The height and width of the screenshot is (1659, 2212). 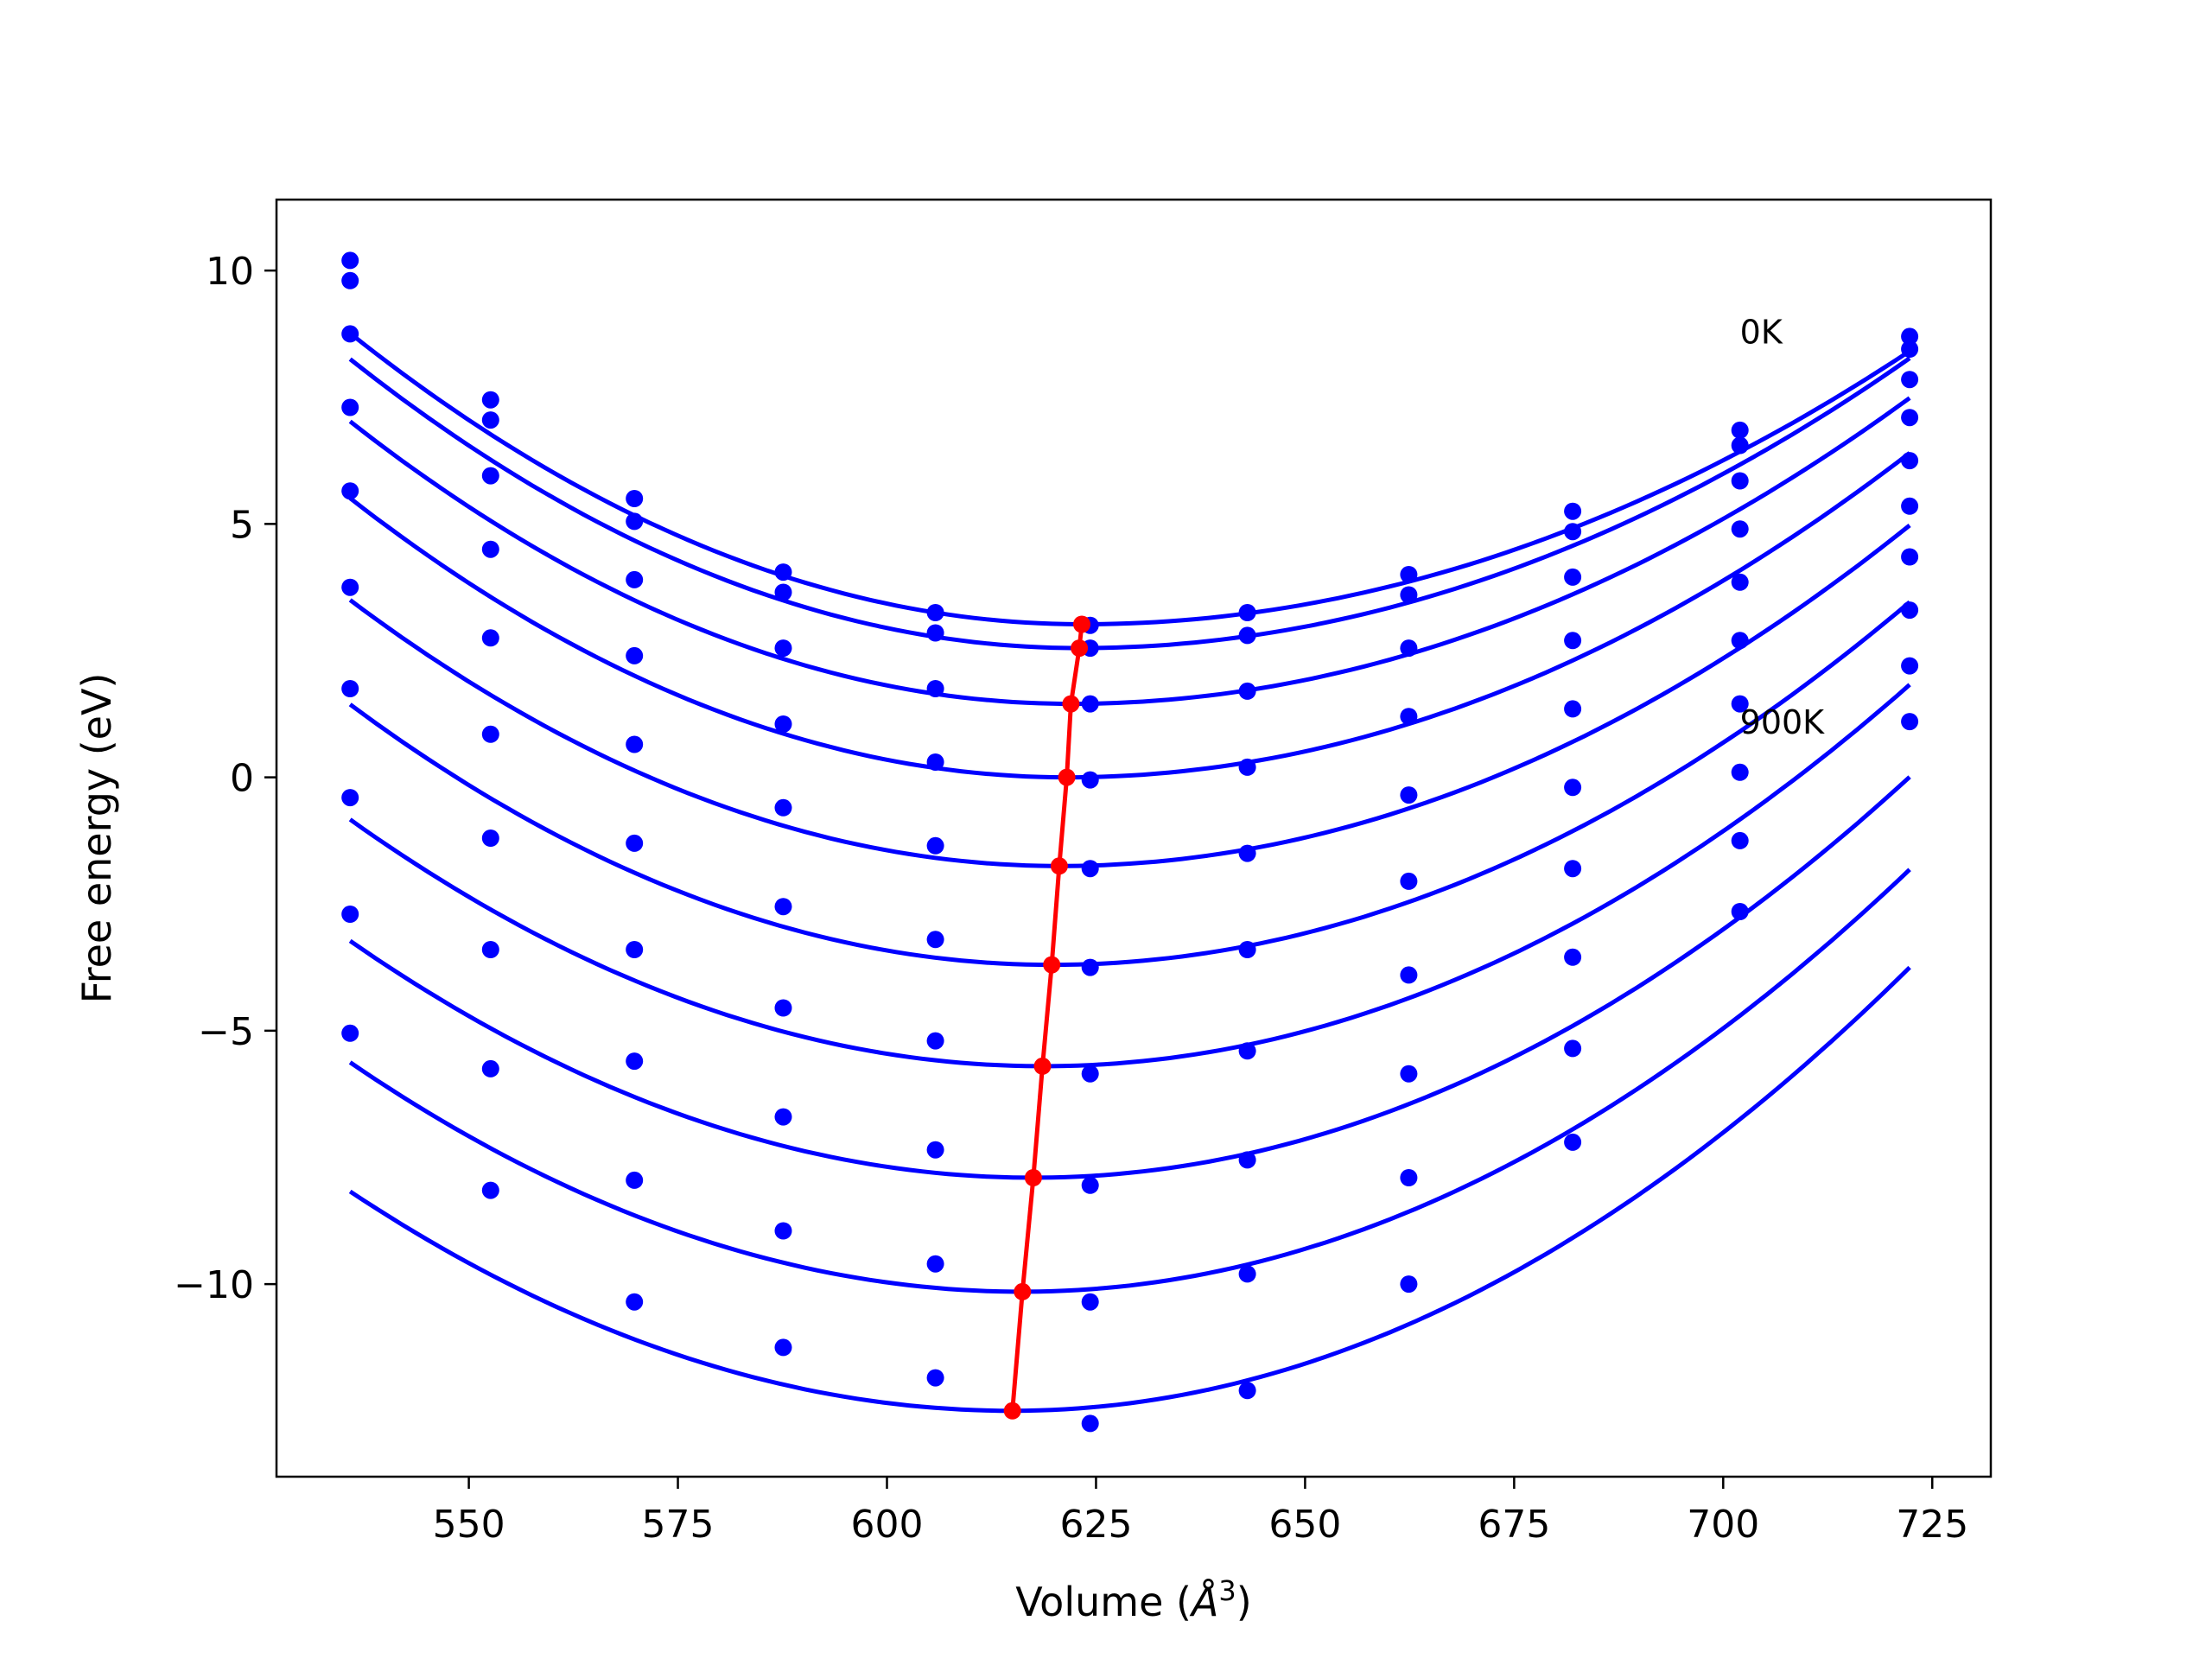 What do you see at coordinates (1932, 1525) in the screenshot?
I see `x-tick-label: 725` at bounding box center [1932, 1525].